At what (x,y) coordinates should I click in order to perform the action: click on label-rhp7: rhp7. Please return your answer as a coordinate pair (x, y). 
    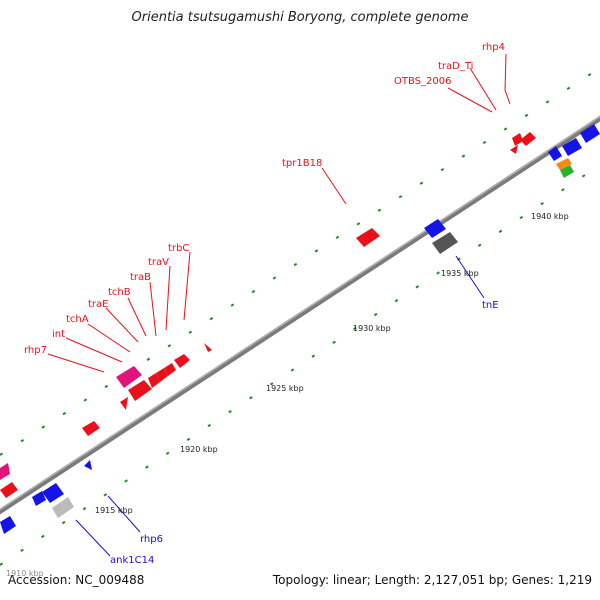
    Looking at the image, I should click on (35, 350).